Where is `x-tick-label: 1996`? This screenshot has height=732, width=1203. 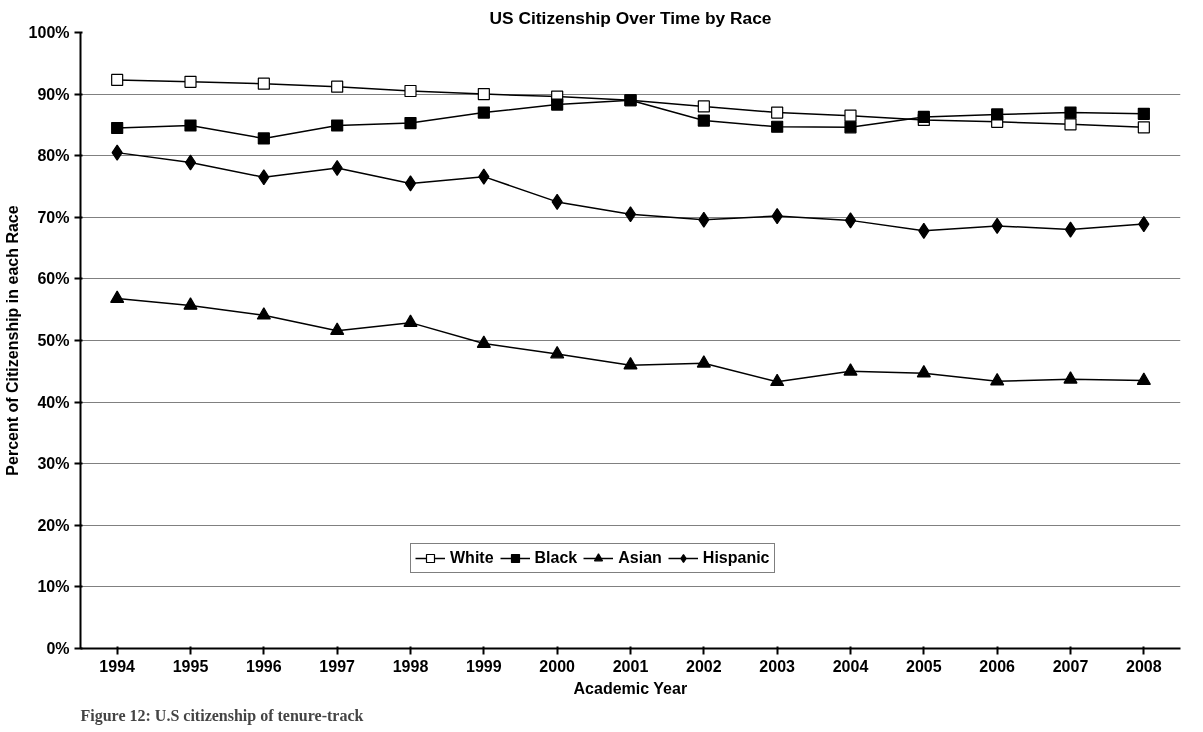 x-tick-label: 1996 is located at coordinates (264, 666).